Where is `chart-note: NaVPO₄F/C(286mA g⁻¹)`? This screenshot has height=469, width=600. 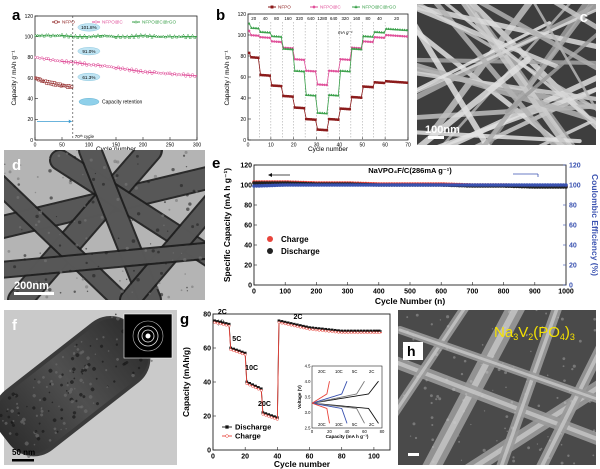
chart-note: NaVPO₄F/C(286mA g⁻¹) is located at coordinates (410, 170).